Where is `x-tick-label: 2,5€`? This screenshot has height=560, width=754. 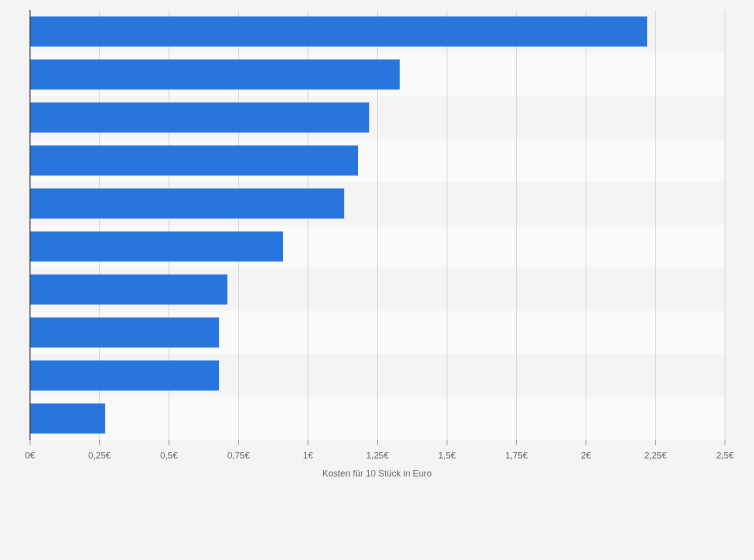 x-tick-label: 2,5€ is located at coordinates (725, 455).